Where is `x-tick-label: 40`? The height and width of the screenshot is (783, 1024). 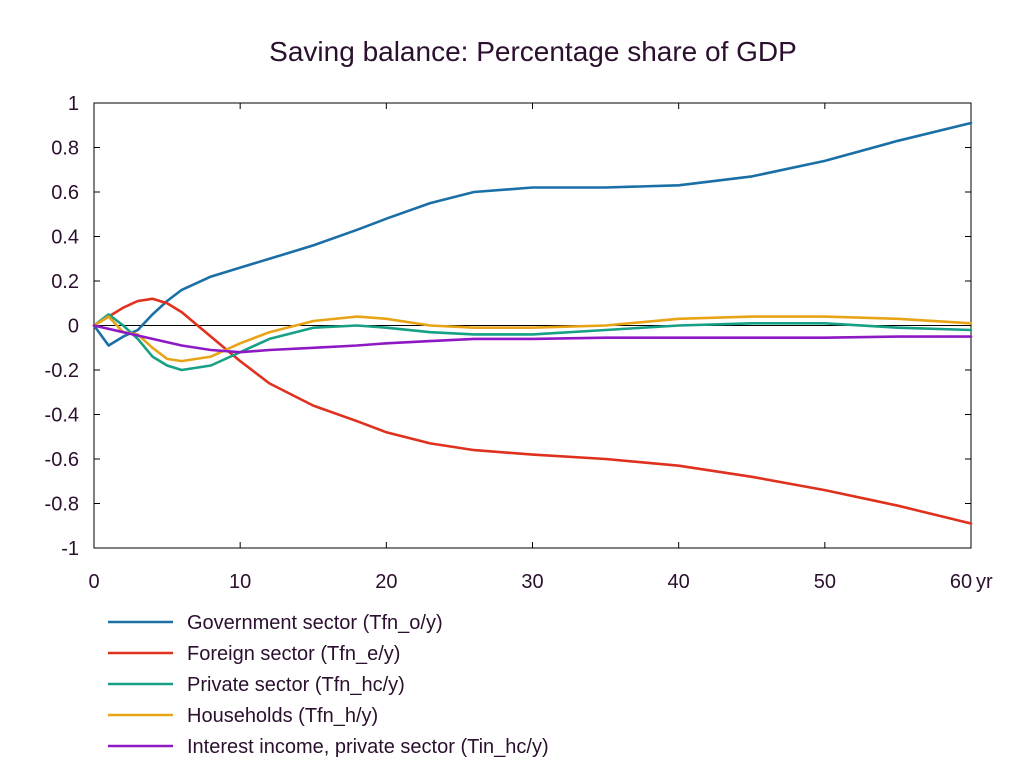
x-tick-label: 40 is located at coordinates (679, 582).